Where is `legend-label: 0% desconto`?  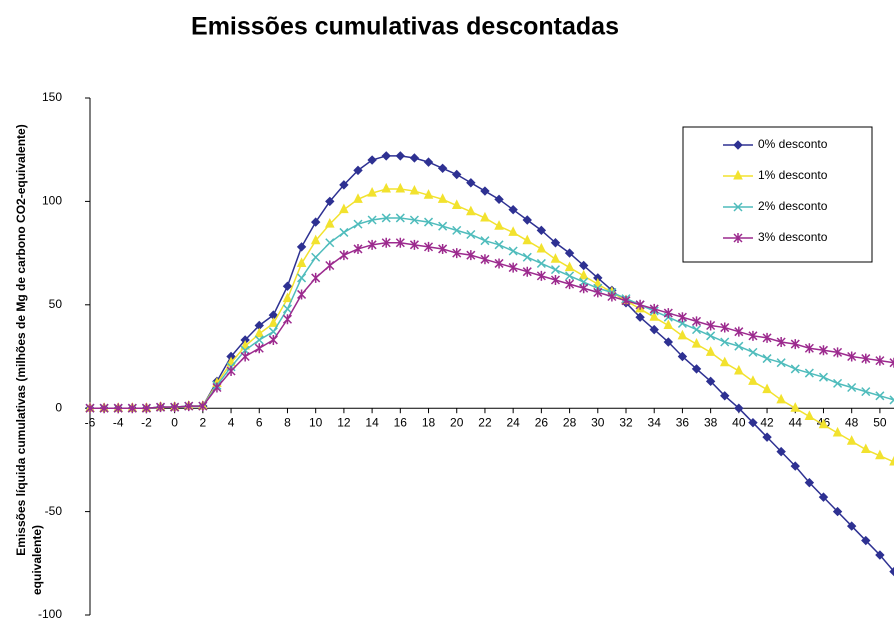
legend-label: 0% desconto is located at coordinates (793, 144).